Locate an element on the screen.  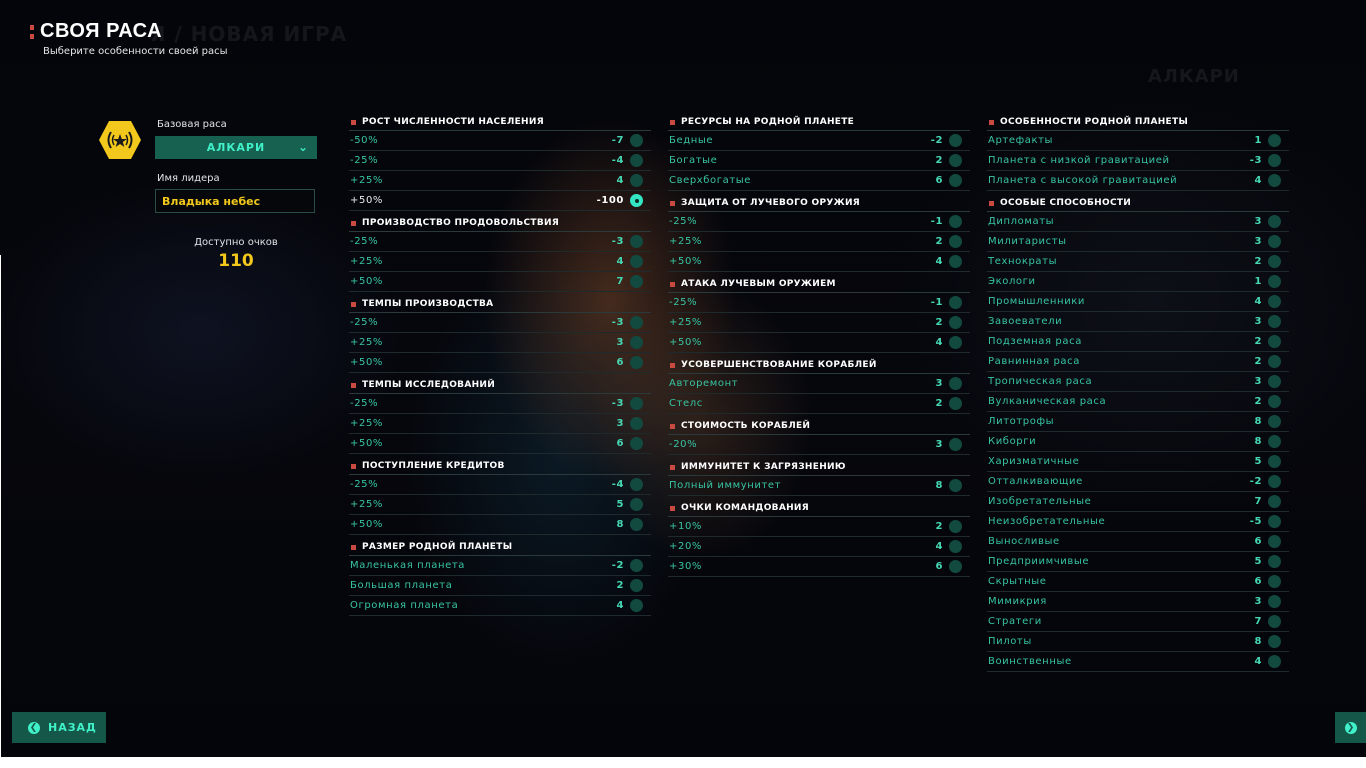
trait-option: +50% 7 is located at coordinates (500, 282).